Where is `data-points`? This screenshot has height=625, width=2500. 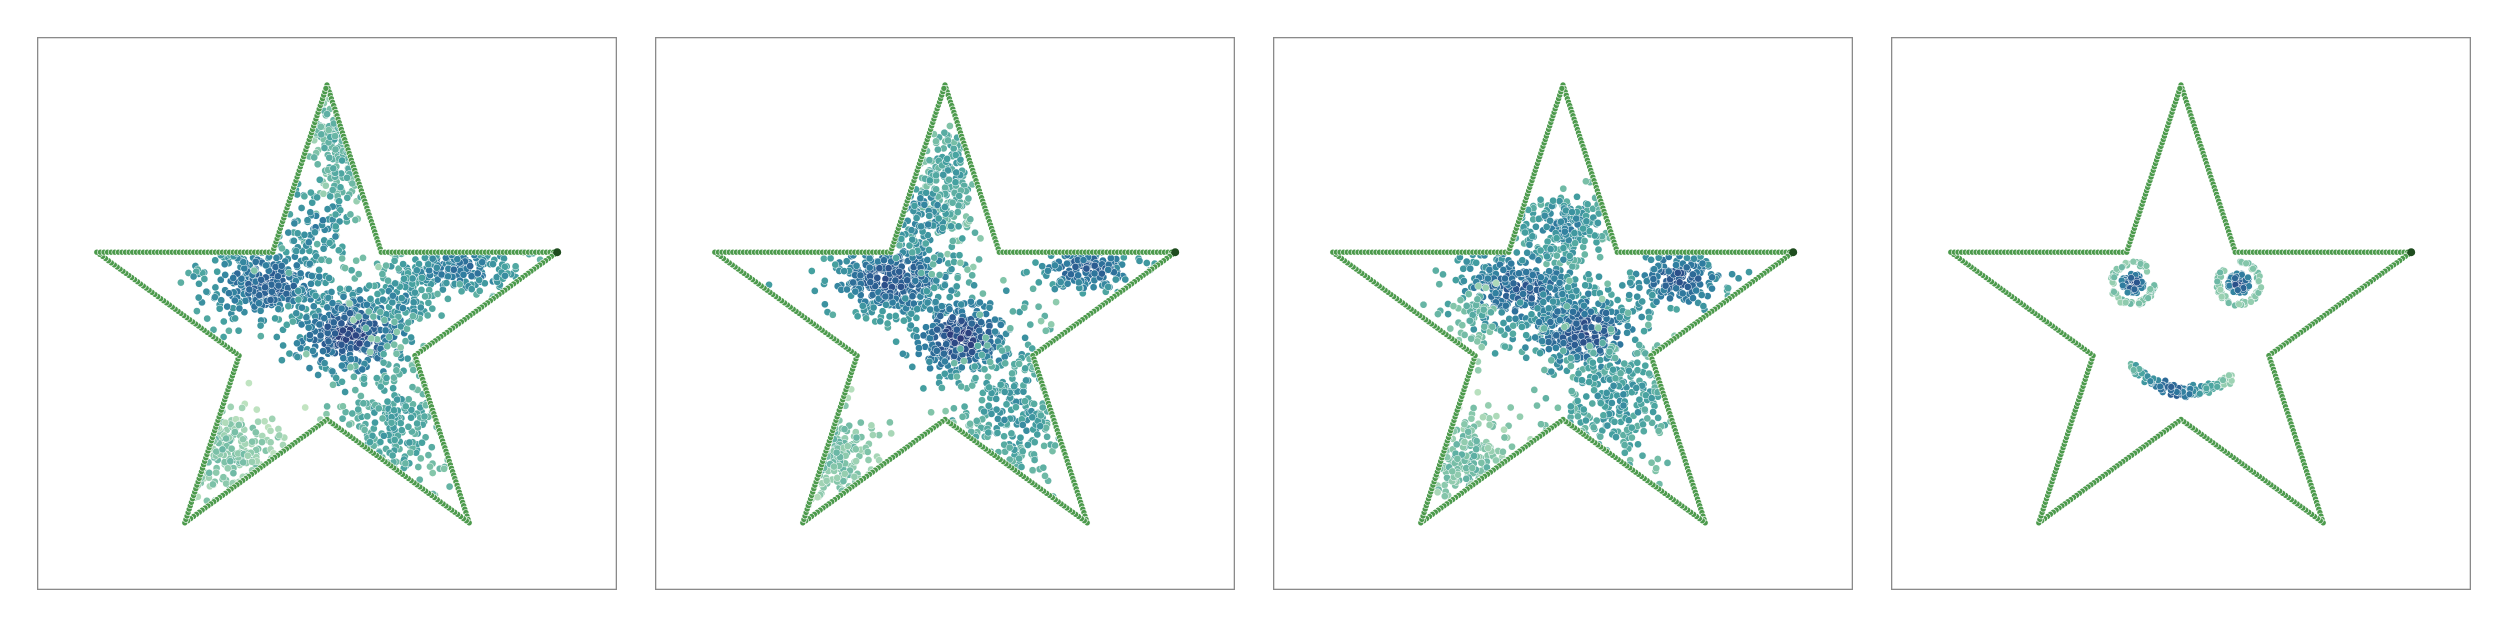
data-points is located at coordinates (360, 297).